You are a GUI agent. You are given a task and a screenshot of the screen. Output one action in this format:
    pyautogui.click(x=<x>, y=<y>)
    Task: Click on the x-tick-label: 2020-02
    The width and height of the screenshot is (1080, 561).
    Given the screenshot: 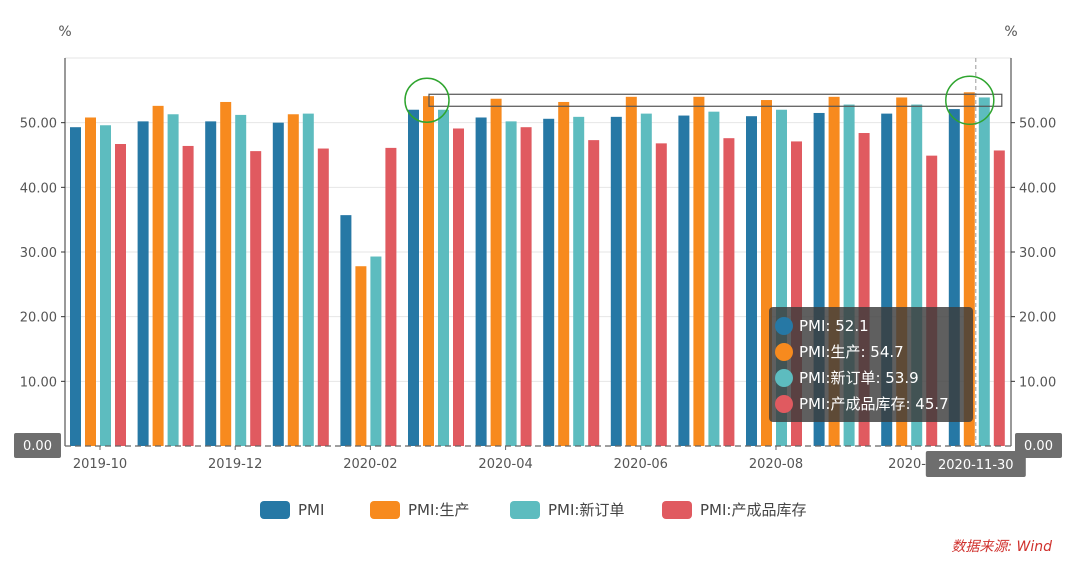 What is the action you would take?
    pyautogui.click(x=370, y=464)
    